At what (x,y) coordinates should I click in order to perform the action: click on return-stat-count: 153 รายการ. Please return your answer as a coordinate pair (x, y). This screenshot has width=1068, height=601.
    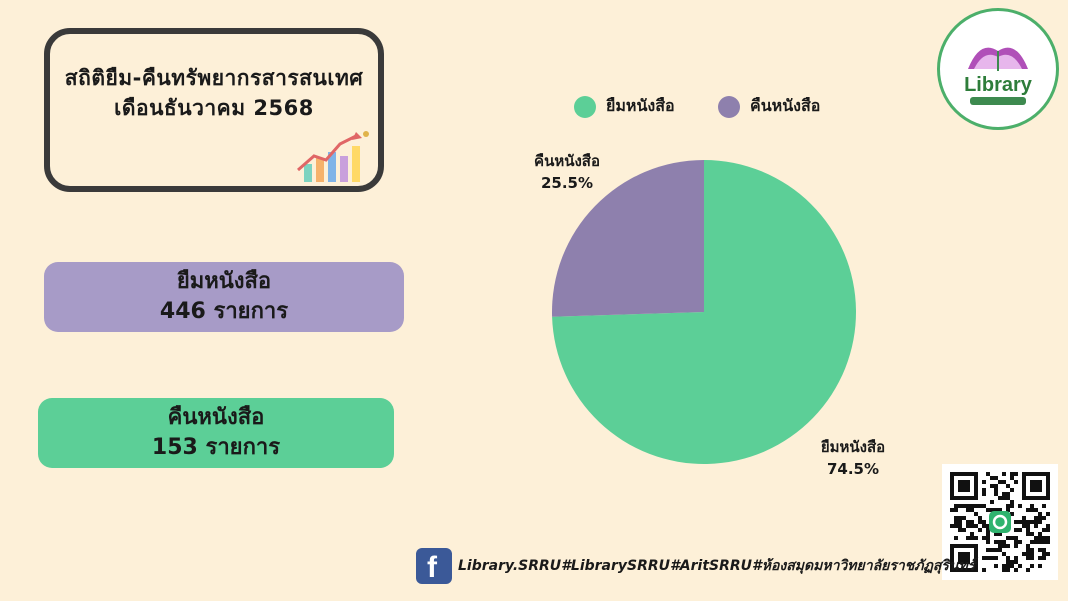
    Looking at the image, I should click on (216, 447).